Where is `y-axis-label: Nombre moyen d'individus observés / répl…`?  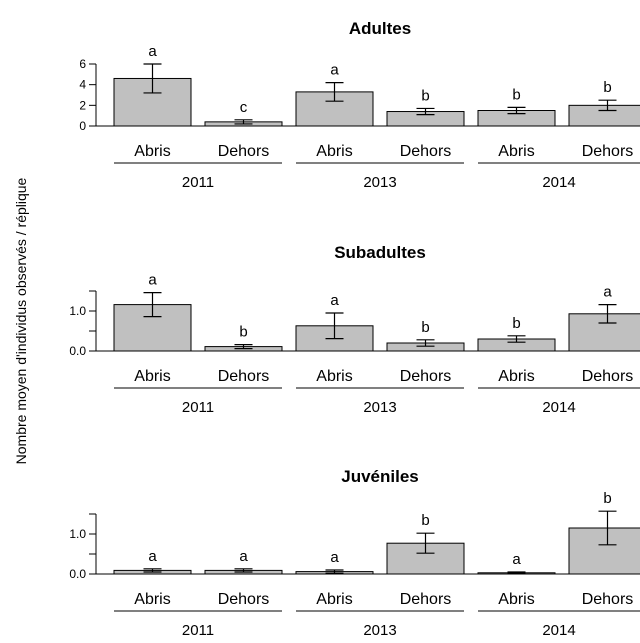 y-axis-label: Nombre moyen d'individus observés / répl… is located at coordinates (21, 320).